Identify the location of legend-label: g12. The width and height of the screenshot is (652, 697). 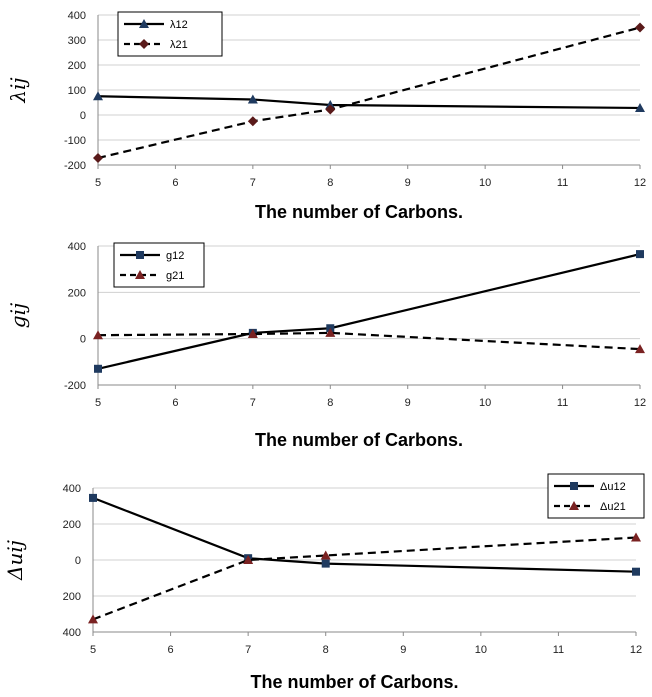
(175, 256).